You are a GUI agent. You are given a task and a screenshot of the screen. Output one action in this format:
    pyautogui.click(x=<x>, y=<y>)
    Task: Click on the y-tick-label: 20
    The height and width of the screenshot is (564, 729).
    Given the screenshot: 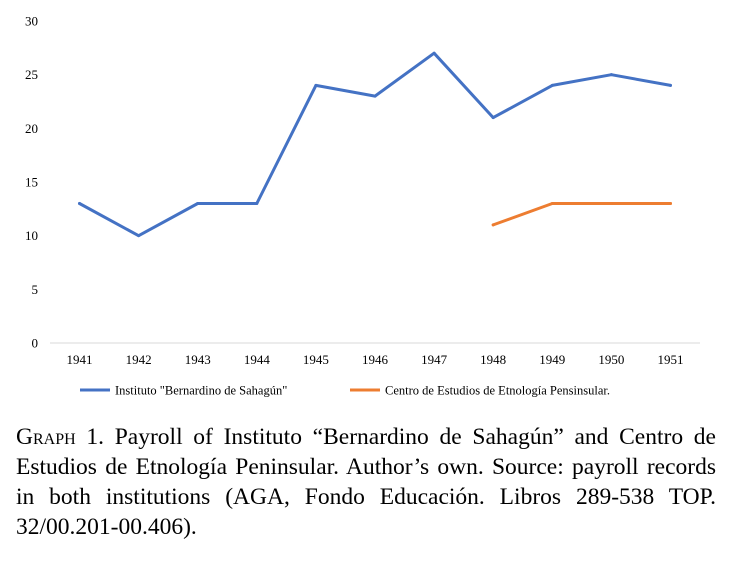 What is the action you would take?
    pyautogui.click(x=31, y=128)
    